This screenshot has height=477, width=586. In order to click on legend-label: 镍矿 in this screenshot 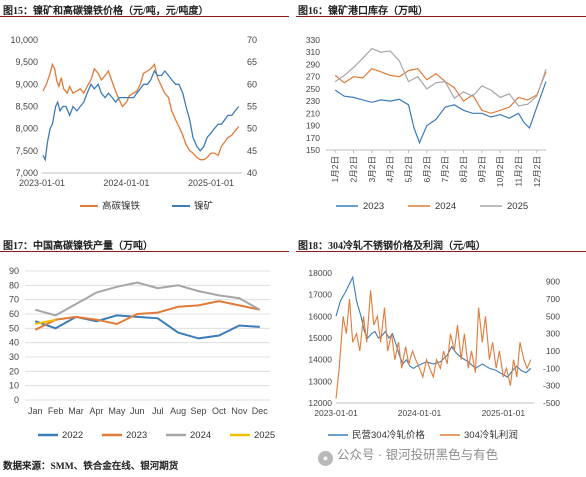, I will do `click(204, 206)`.